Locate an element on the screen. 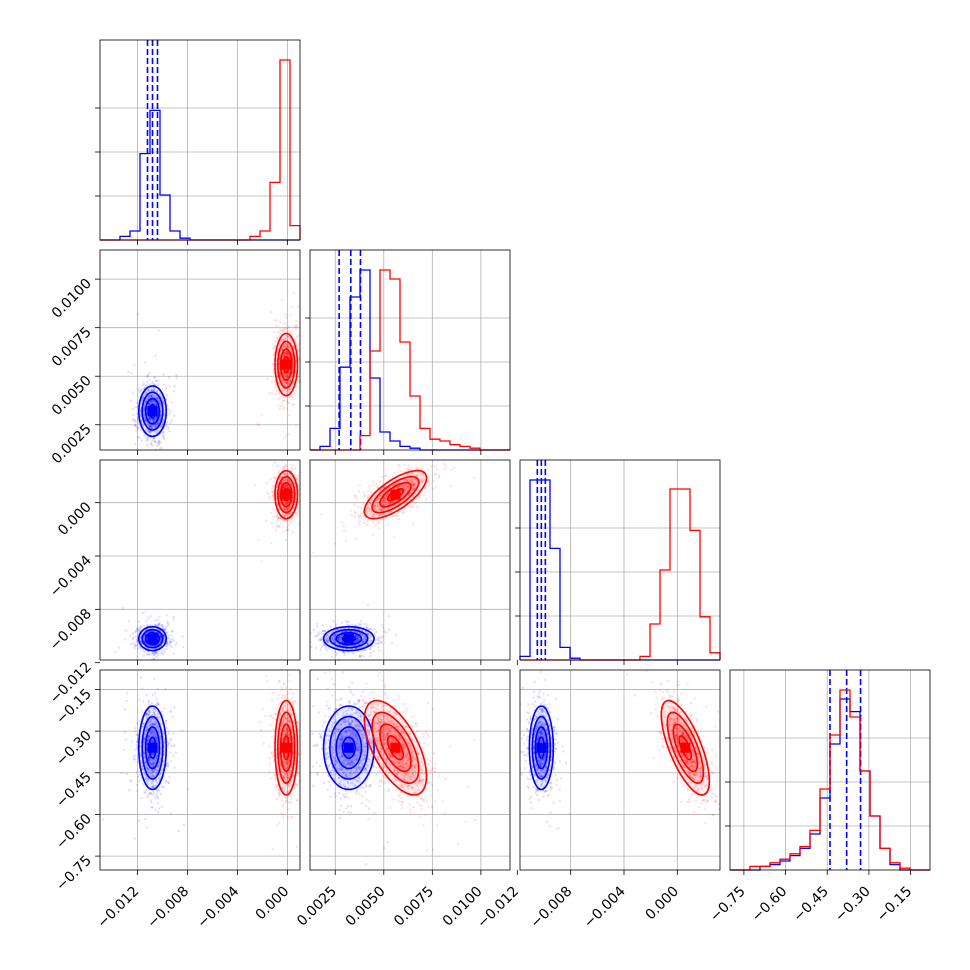  density-peak is located at coordinates (152, 638).